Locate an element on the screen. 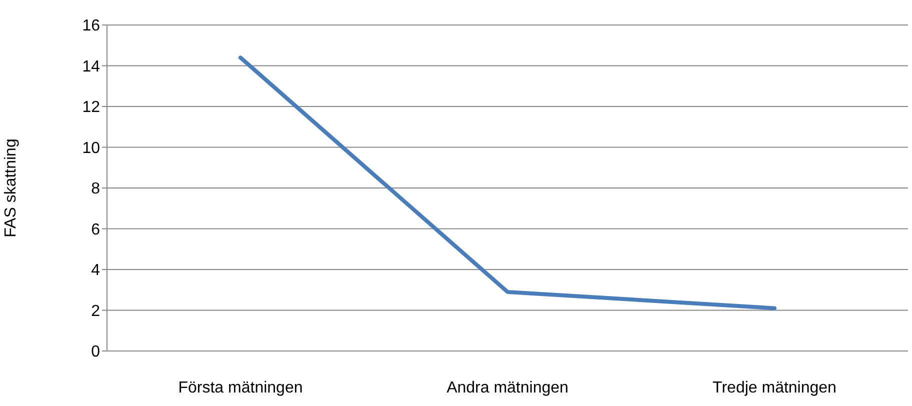 The width and height of the screenshot is (912, 406). y-tick-label: 6 is located at coordinates (95, 229).